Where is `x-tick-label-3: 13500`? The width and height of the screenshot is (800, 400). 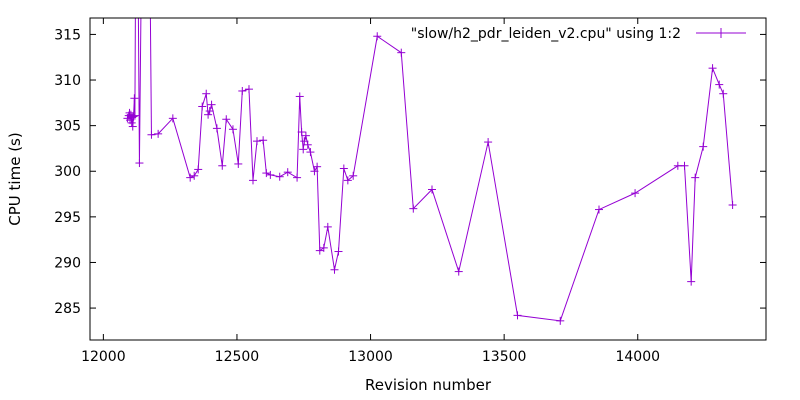
x-tick-label-3: 13500 is located at coordinates (504, 357).